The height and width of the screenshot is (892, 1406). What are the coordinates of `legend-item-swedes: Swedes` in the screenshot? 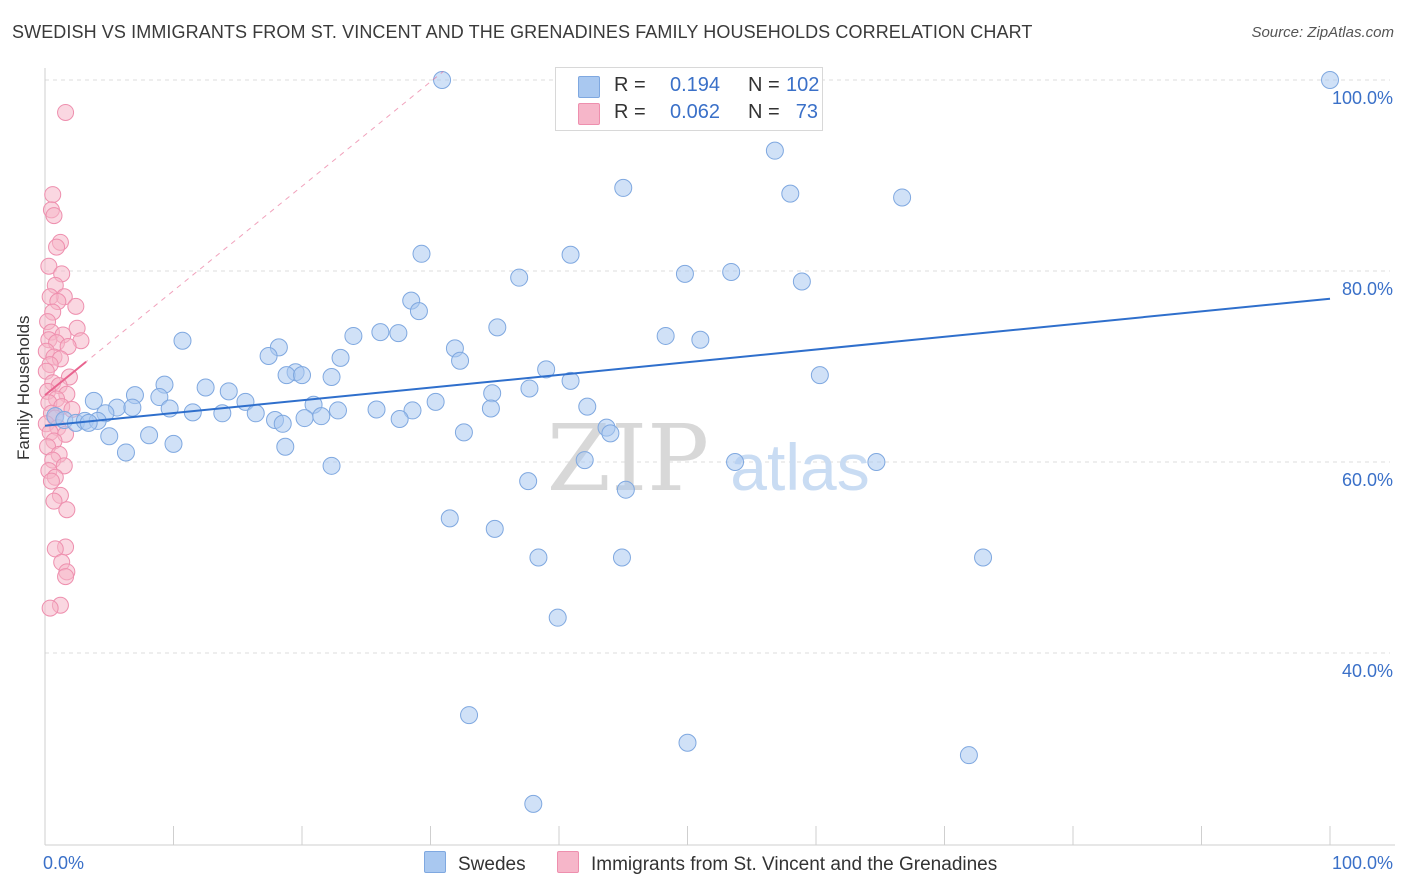 It's located at (475, 864).